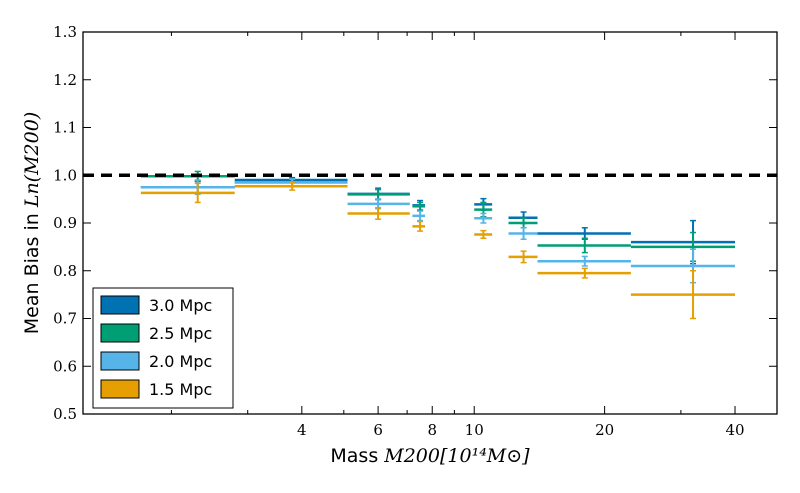  What do you see at coordinates (734, 430) in the screenshot?
I see `x-tick-label: 40` at bounding box center [734, 430].